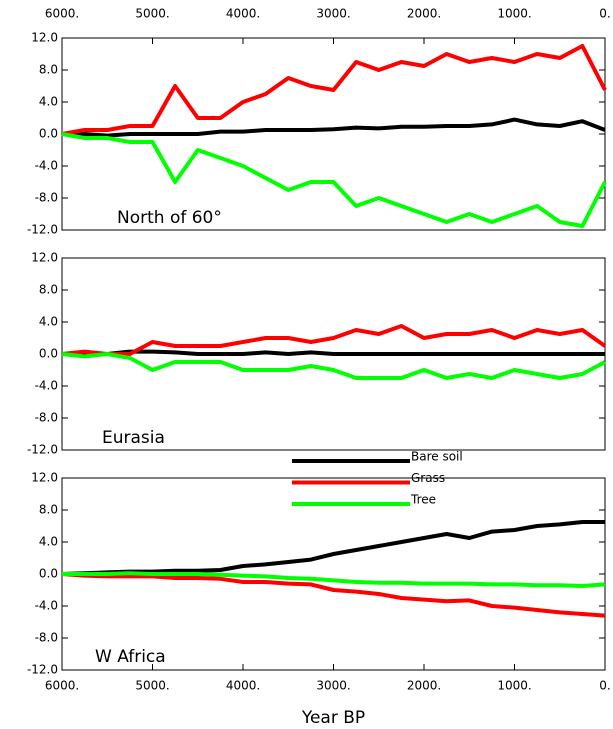 The height and width of the screenshot is (729, 613). I want to click on panel-label: W Africa, so click(130, 657).